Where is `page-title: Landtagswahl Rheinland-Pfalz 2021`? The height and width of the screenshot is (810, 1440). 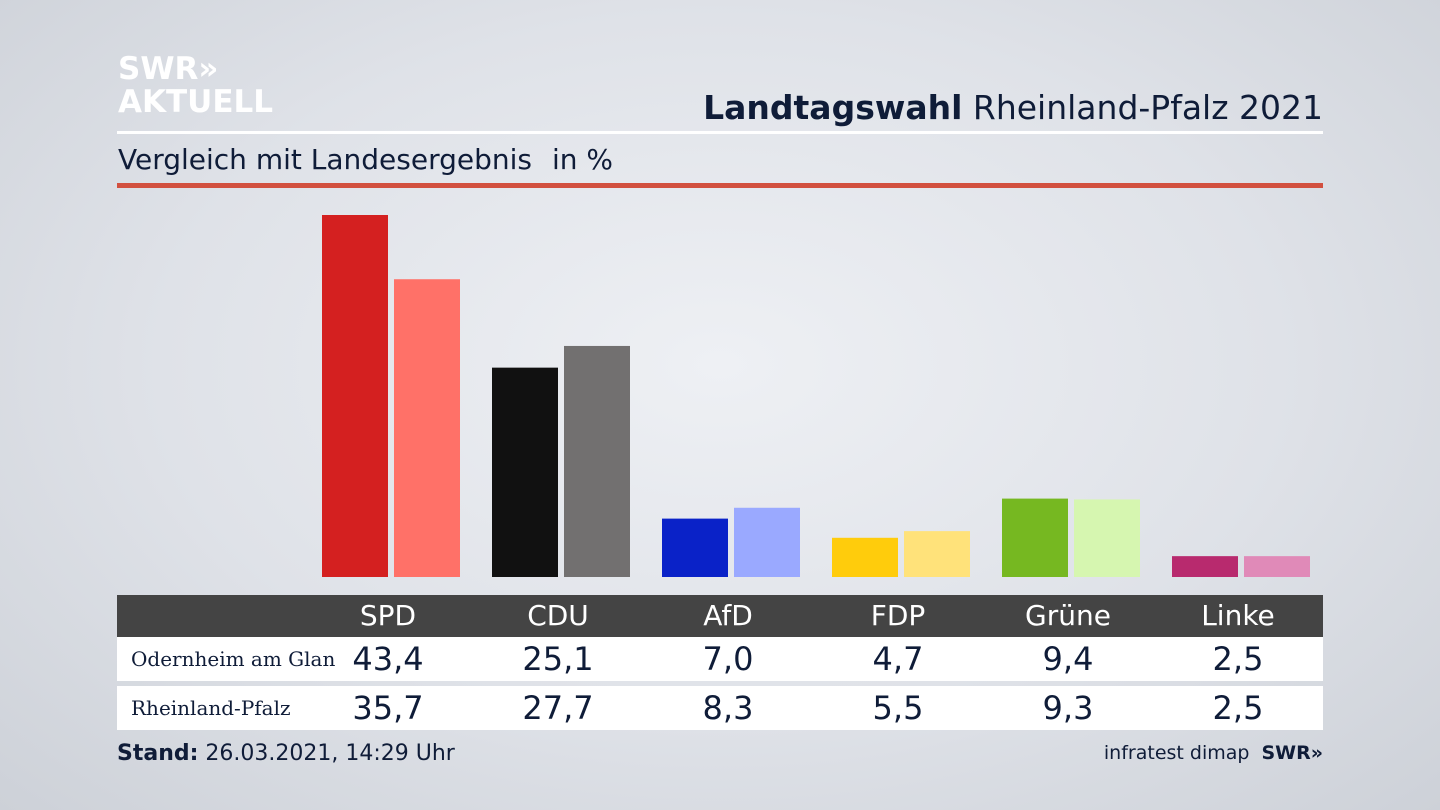 page-title: Landtagswahl Rheinland-Pfalz 2021 is located at coordinates (1013, 107).